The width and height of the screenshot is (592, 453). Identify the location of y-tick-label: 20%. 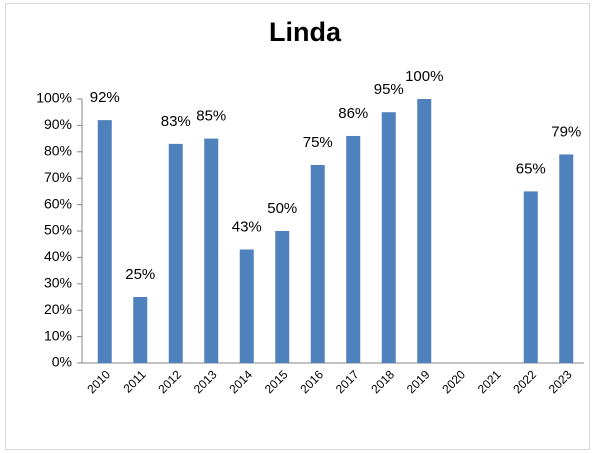
(58, 309).